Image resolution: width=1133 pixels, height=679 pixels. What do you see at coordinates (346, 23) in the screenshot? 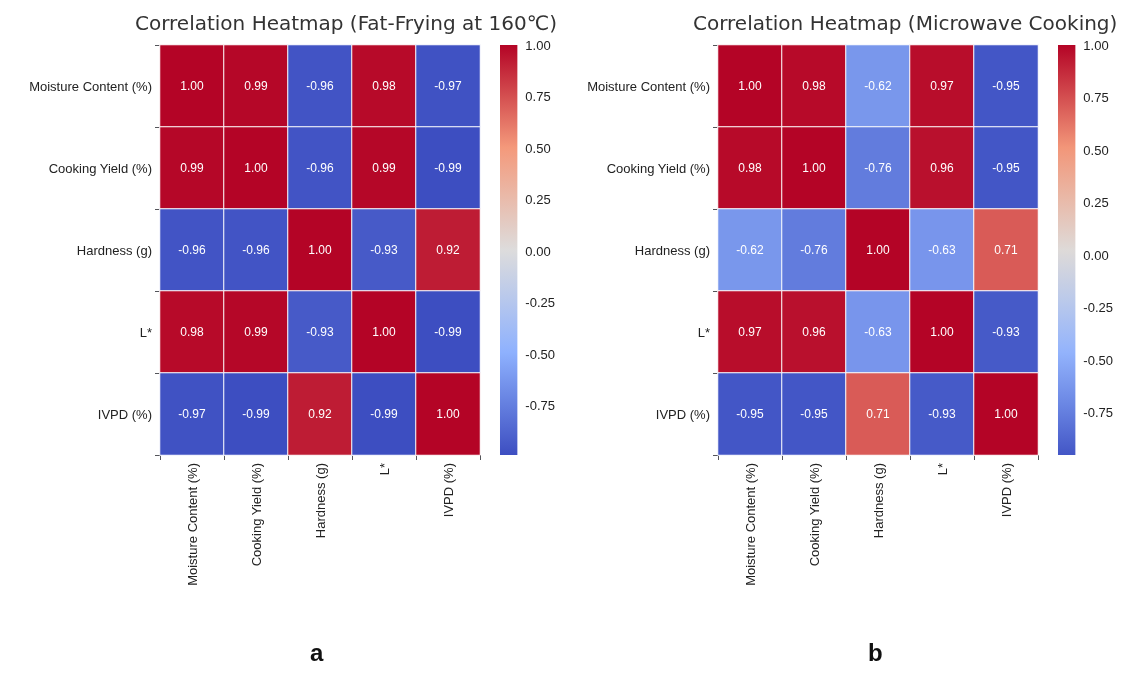
I see `chart-title: Correlation Heatmap (Fat-Frying at 160℃)` at bounding box center [346, 23].